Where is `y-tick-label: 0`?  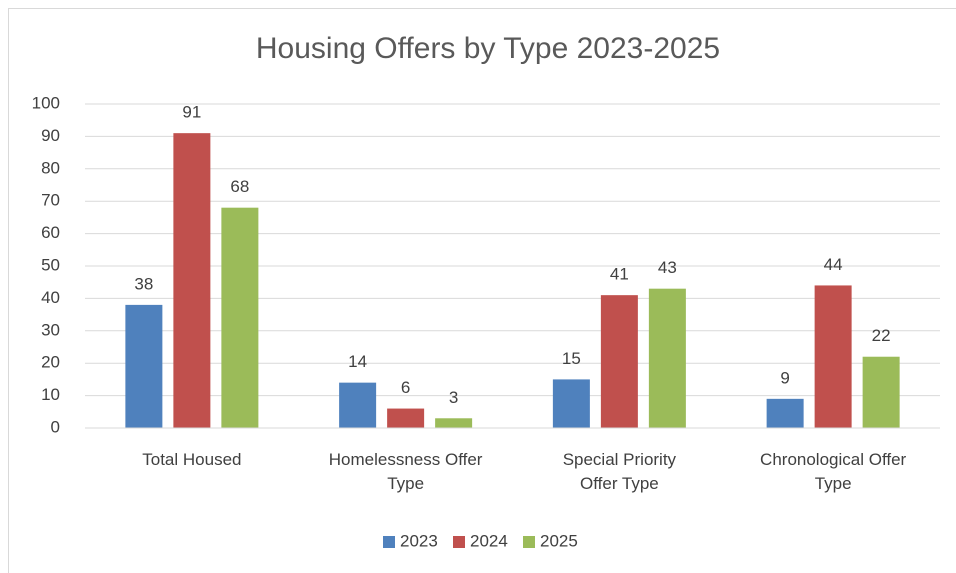
y-tick-label: 0 is located at coordinates (55, 426).